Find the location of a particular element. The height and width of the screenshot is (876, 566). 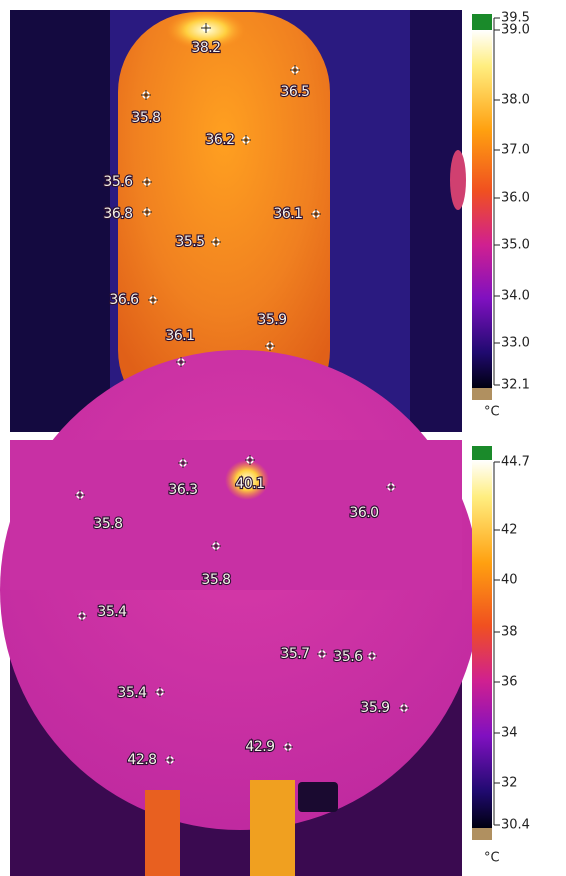

scale-label: 38 is located at coordinates (509, 632).